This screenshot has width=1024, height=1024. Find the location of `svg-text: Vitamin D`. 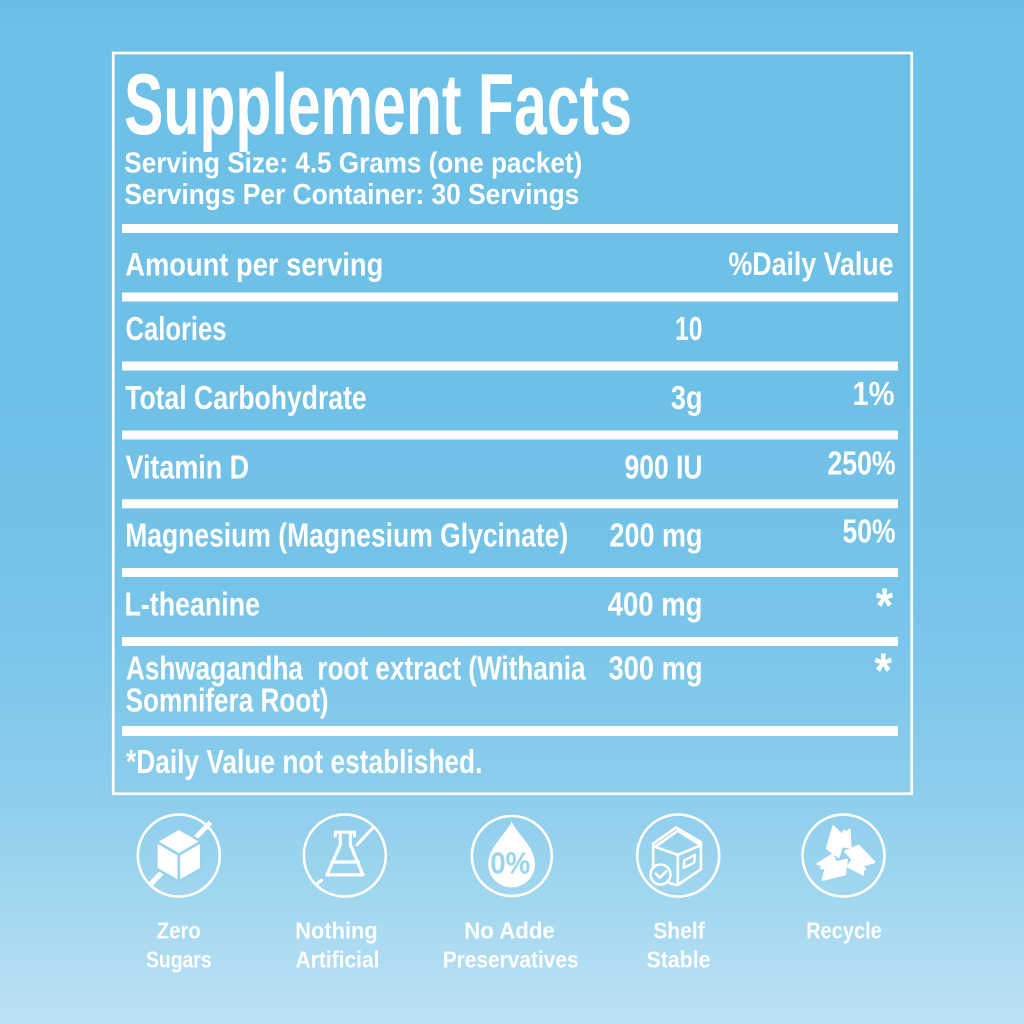

svg-text: Vitamin D is located at coordinates (188, 467).